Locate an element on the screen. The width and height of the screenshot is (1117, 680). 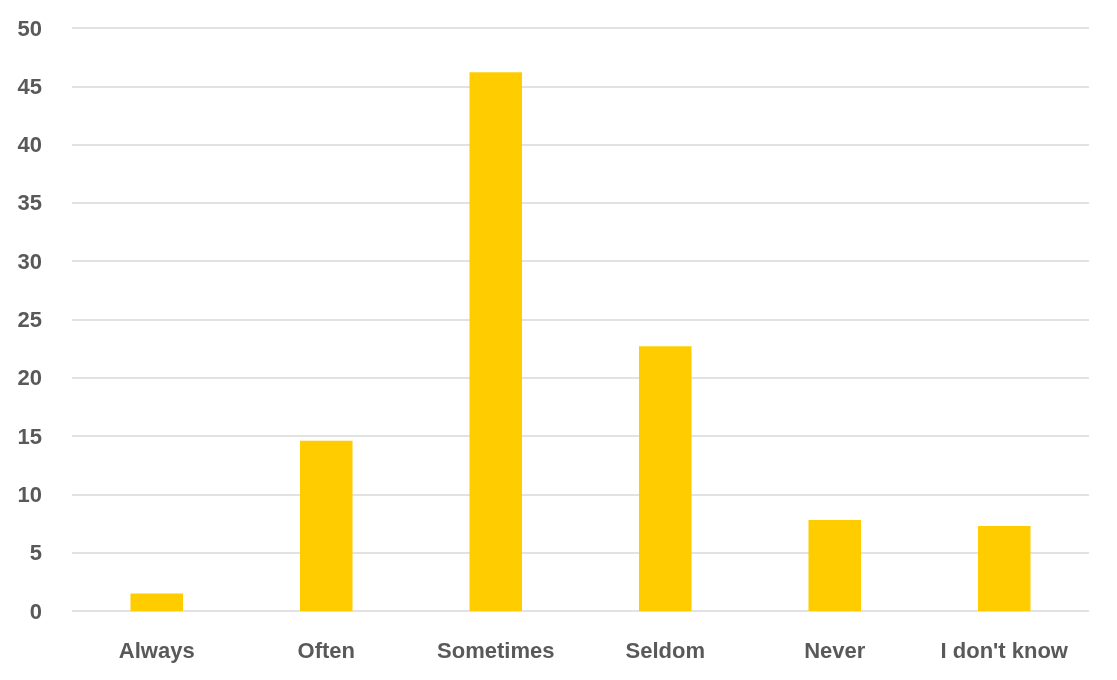
y-tick-label: 35 is located at coordinates (29, 203).